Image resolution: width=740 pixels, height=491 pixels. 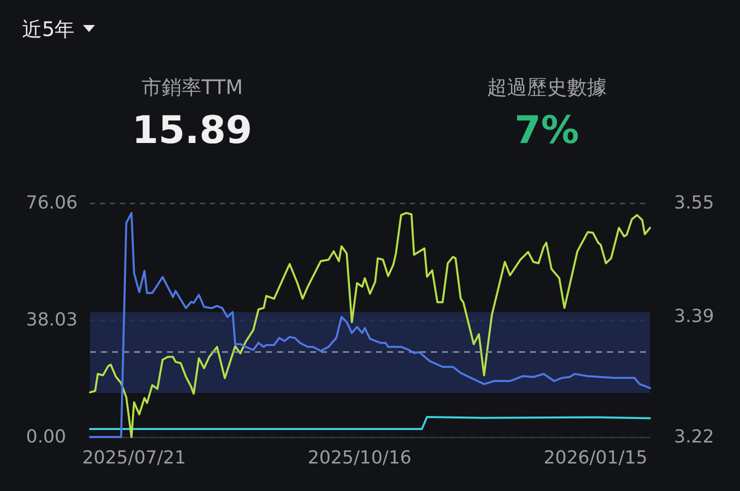 What do you see at coordinates (192, 87) in the screenshot?
I see `text: 市銷率TTM` at bounding box center [192, 87].